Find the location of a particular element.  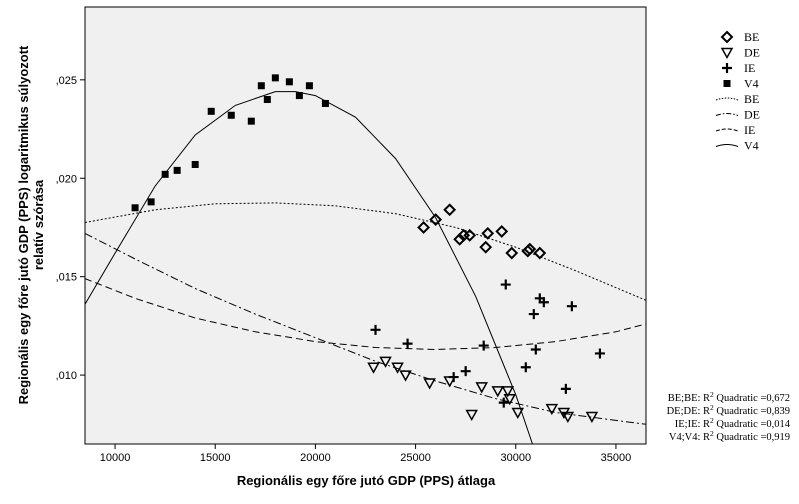

legend-marker-de is located at coordinates (727, 53).